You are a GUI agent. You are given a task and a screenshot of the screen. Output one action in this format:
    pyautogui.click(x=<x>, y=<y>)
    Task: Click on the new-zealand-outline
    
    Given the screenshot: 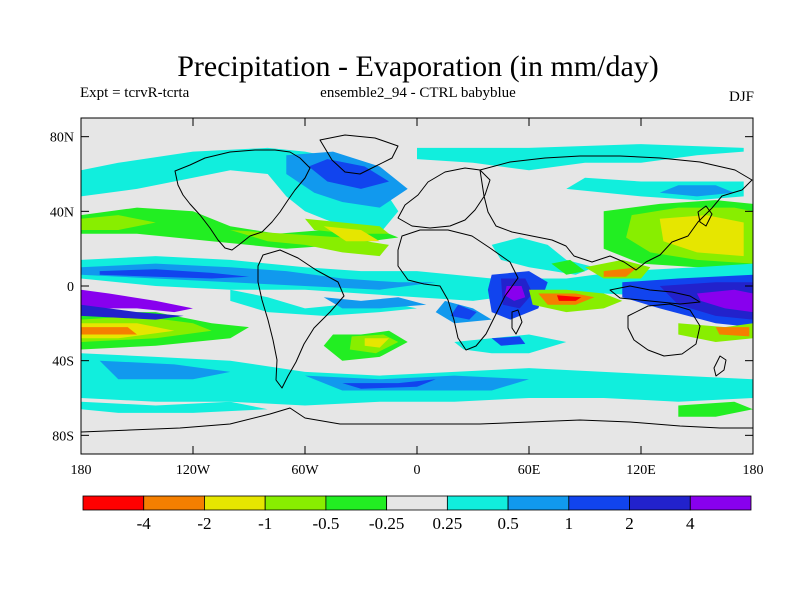 What is the action you would take?
    pyautogui.click(x=720, y=366)
    